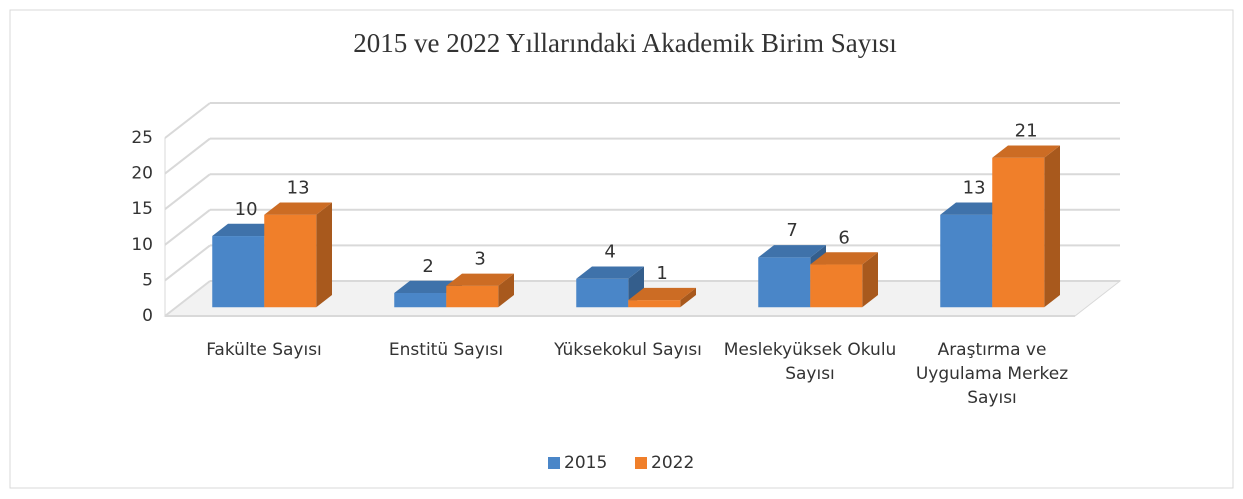  I want to click on y-tick-label: 0, so click(147, 316).